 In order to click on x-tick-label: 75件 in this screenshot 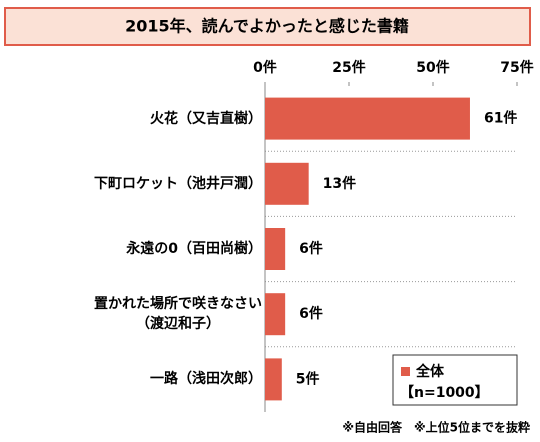, I will do `click(516, 67)`.